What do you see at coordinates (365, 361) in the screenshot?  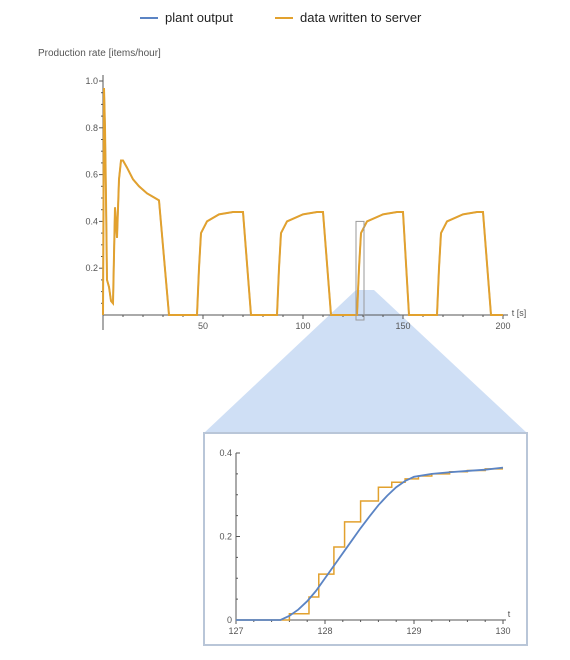 I see `zoom-cone` at bounding box center [365, 361].